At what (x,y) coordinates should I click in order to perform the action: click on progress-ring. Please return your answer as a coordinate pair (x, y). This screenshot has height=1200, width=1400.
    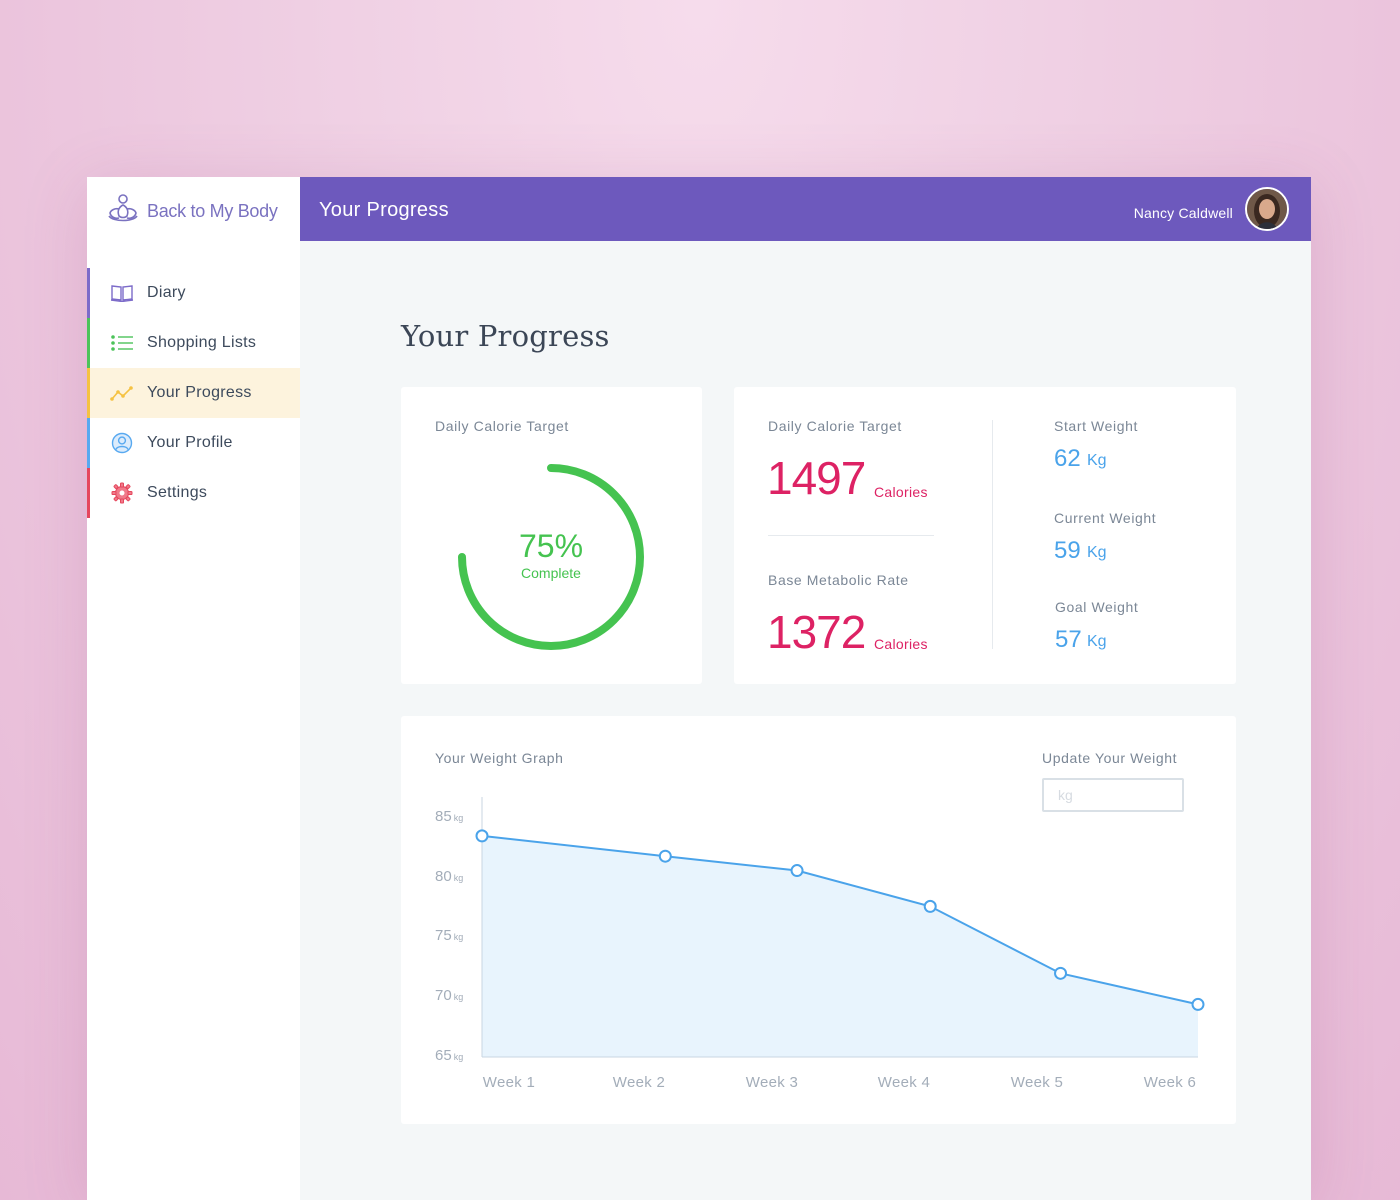
    Looking at the image, I should click on (551, 557).